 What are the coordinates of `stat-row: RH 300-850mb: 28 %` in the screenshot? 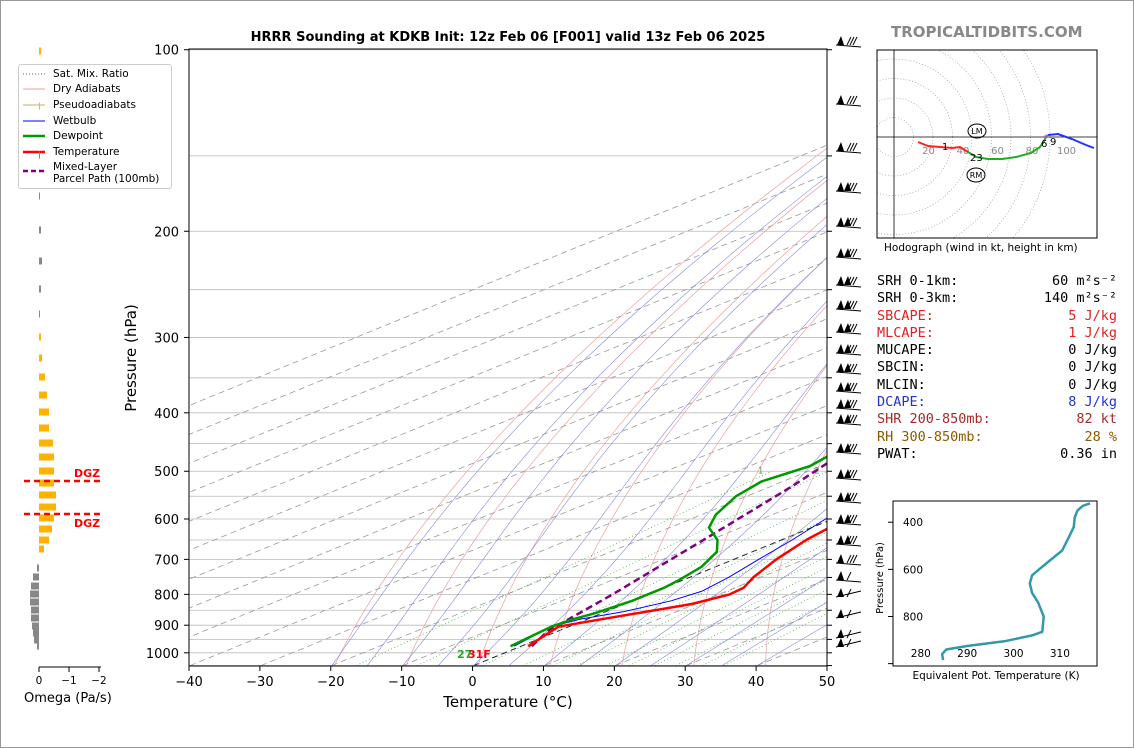 It's located at (997, 437).